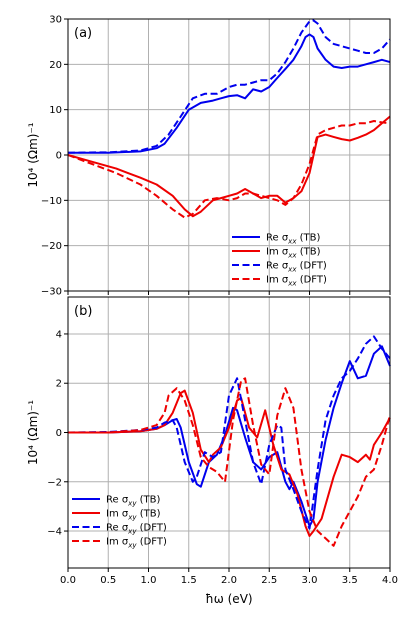 Image resolution: width=415 pixels, height=622 pixels. What do you see at coordinates (310, 580) in the screenshot?
I see `x-tick-label: 3.0` at bounding box center [310, 580].